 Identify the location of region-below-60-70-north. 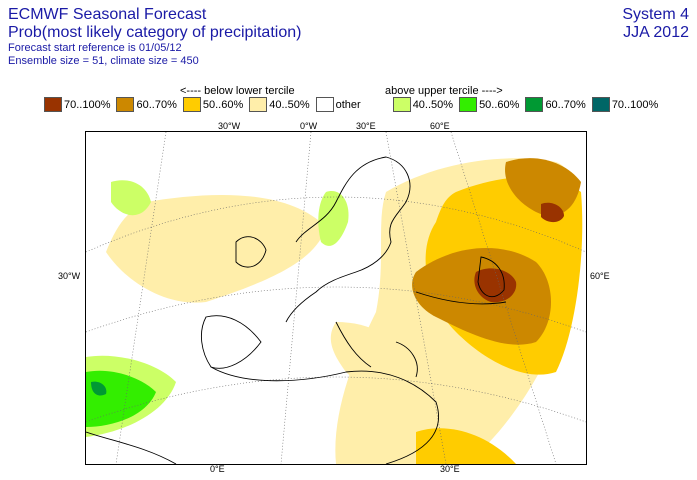
(543, 187).